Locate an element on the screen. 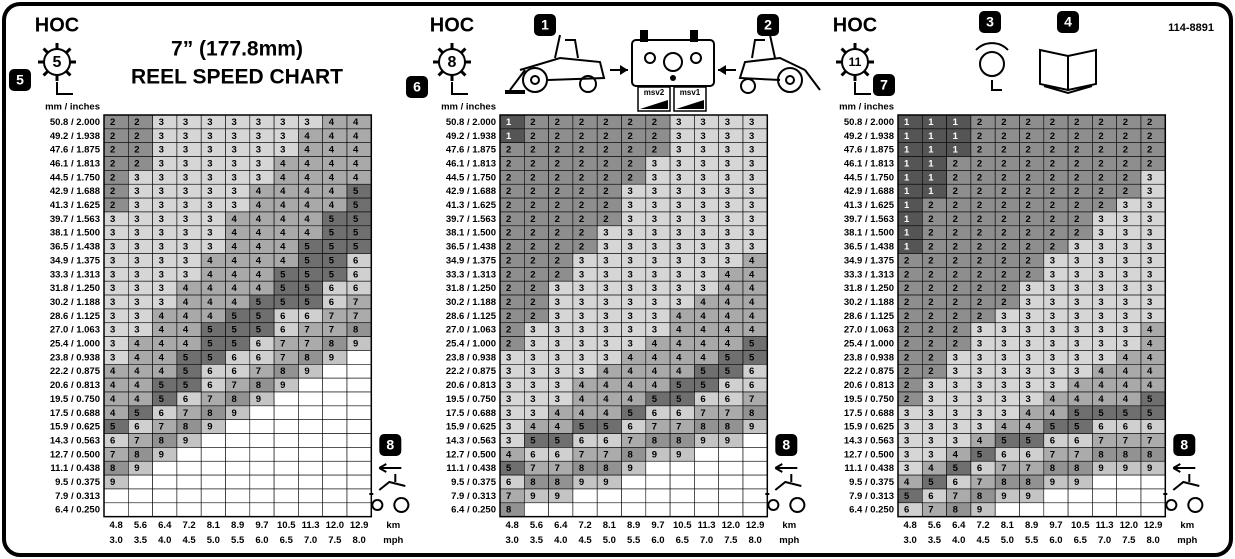  valve-label: msv1 is located at coordinates (690, 92).